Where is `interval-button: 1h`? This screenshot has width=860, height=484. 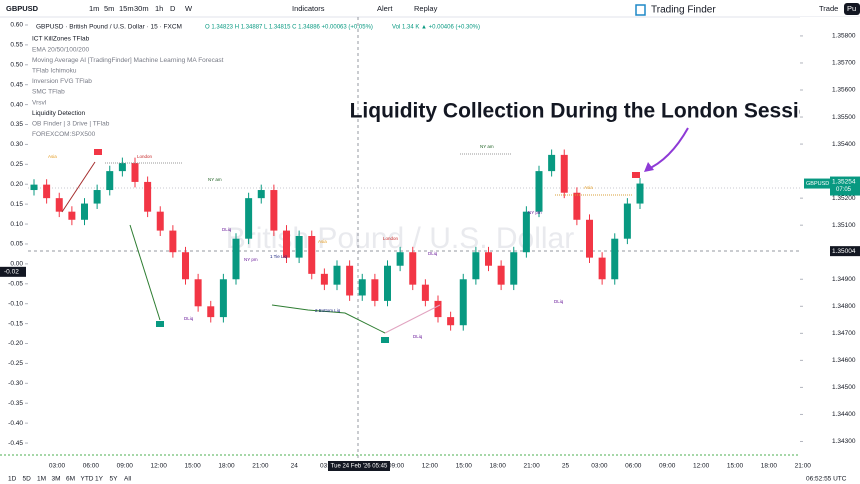 interval-button: 1h is located at coordinates (159, 8).